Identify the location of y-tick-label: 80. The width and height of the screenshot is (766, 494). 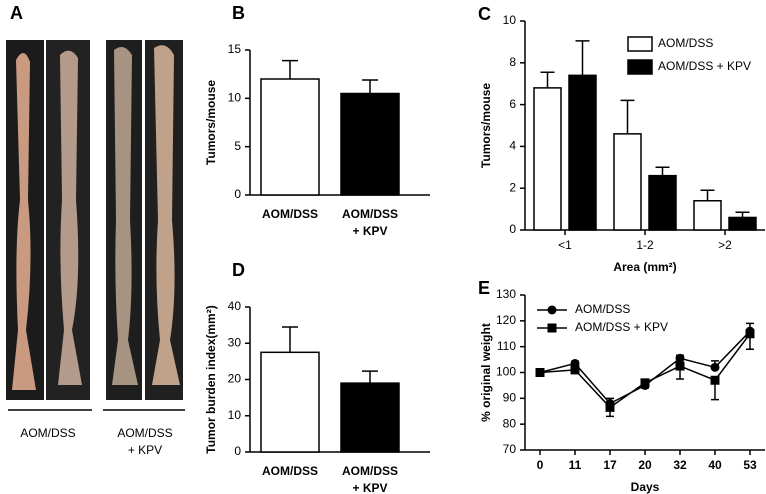
(510, 423).